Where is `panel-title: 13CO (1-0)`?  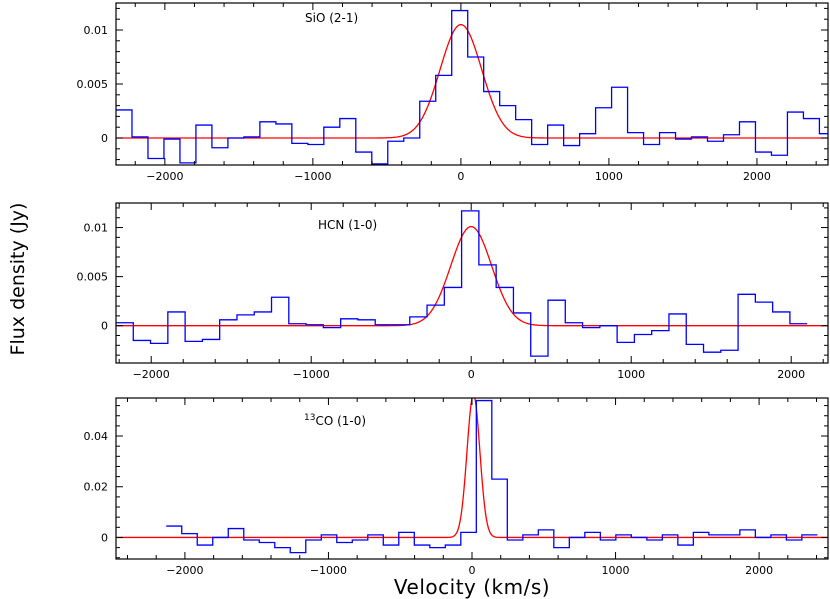 panel-title: 13CO (1-0) is located at coordinates (335, 420).